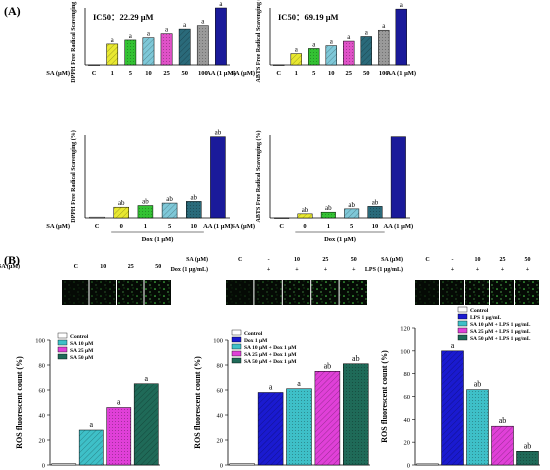  Describe the element at coordinates (453, 260) in the screenshot. I see `micro-column-label: -` at that location.